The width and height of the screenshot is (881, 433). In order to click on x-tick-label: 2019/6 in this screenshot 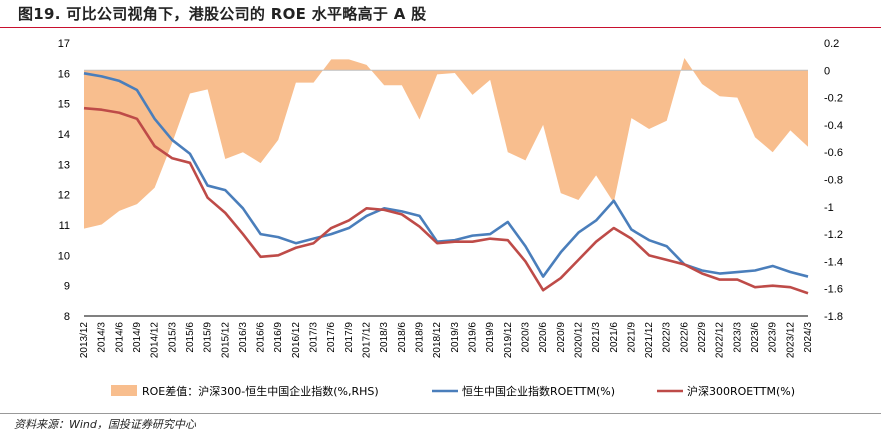, I will do `click(472, 337)`.